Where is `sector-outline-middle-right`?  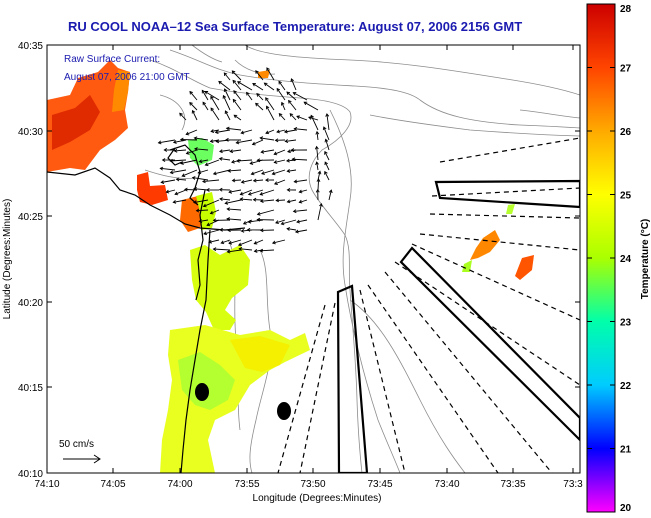 sector-outline-middle-right is located at coordinates (489, 344).